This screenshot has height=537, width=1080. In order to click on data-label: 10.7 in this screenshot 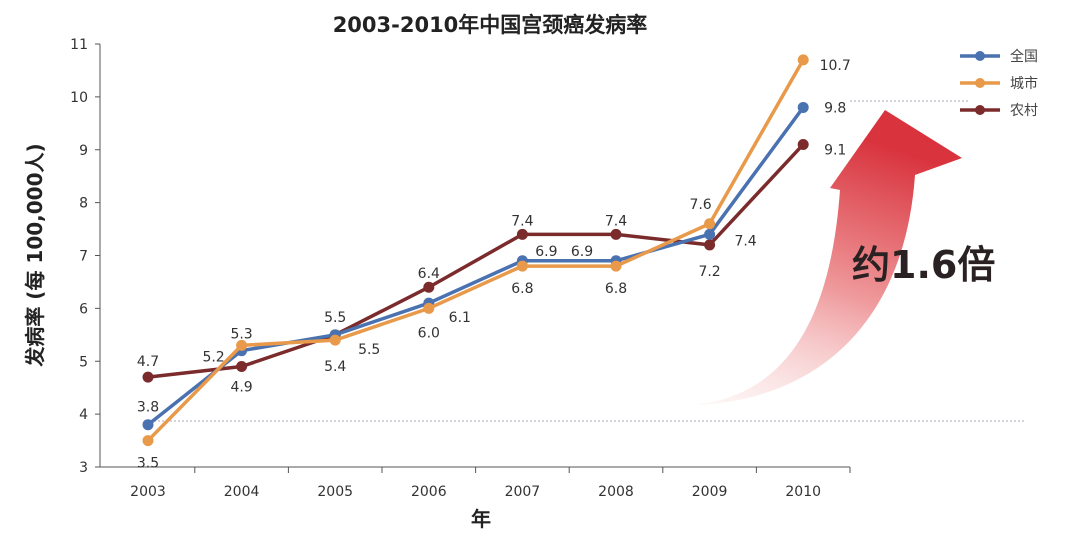, I will do `click(835, 66)`.